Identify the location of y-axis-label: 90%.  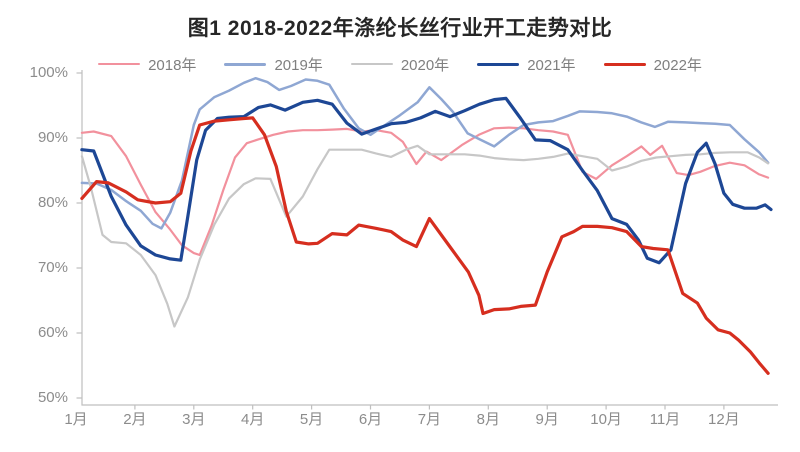
(52, 137).